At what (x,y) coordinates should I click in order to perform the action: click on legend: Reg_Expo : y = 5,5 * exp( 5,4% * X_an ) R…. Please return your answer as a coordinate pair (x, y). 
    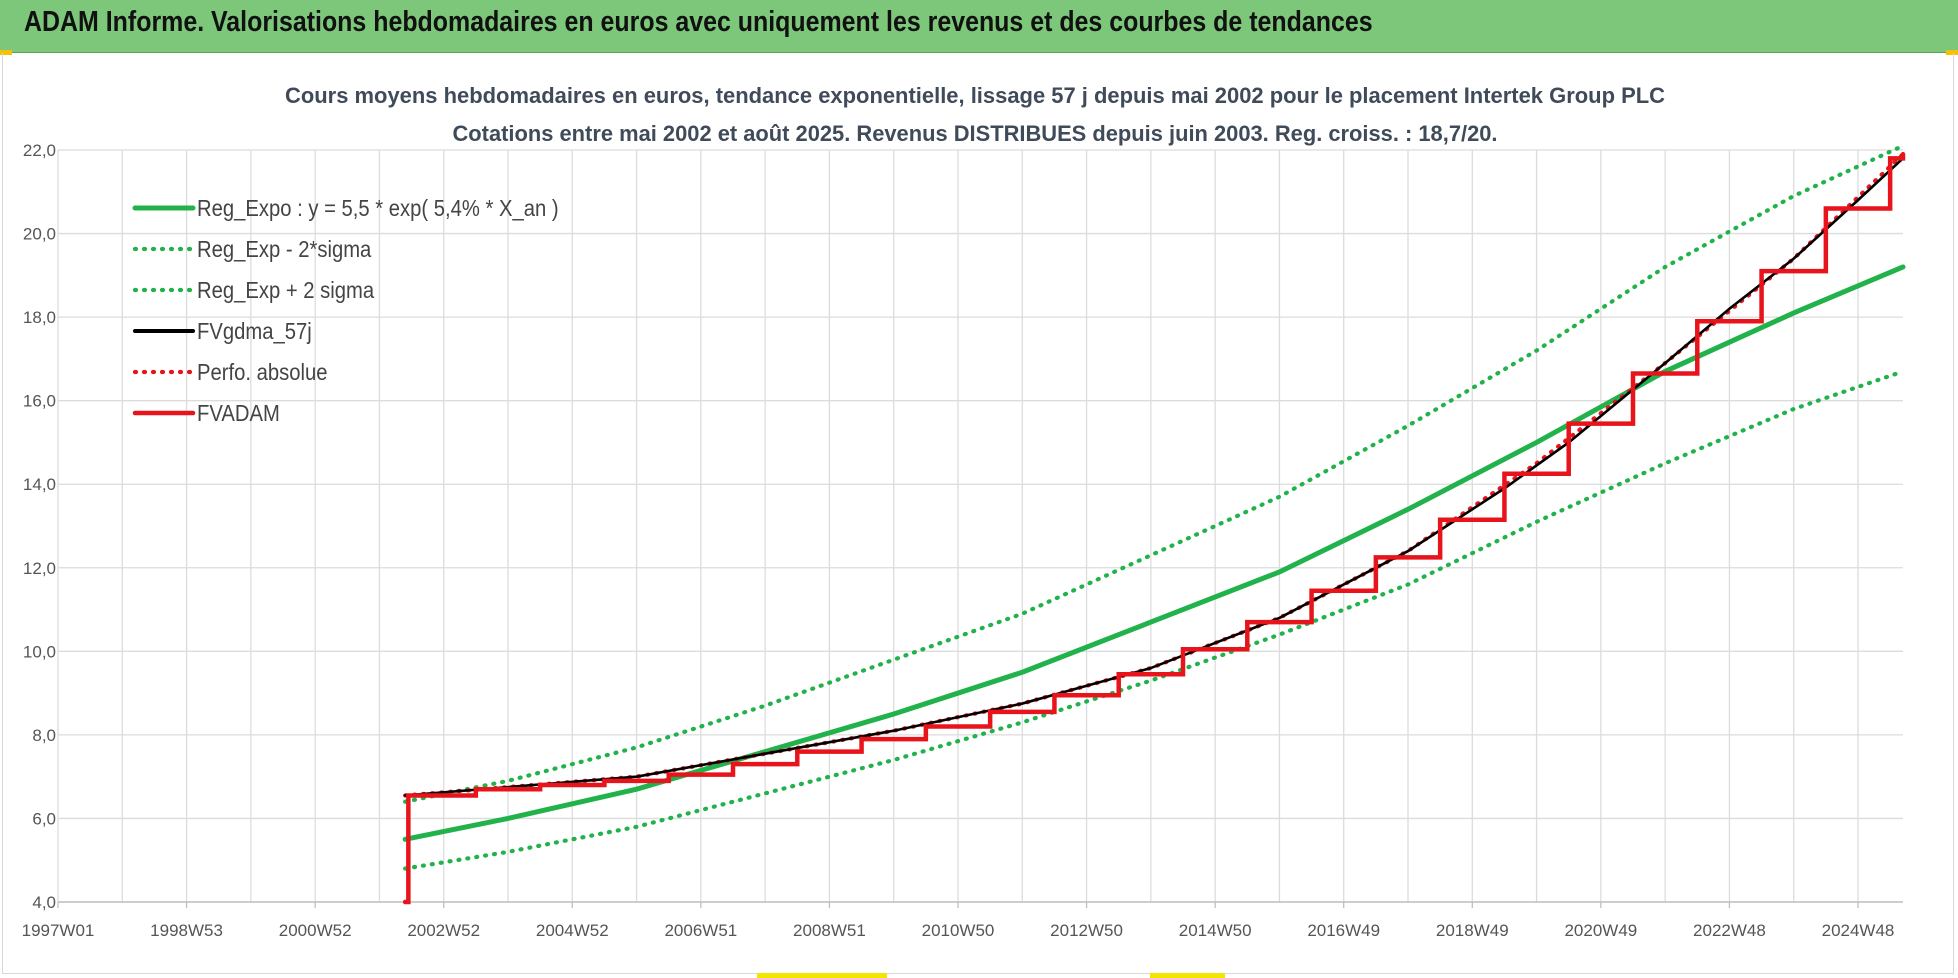
    Looking at the image, I should click on (345, 311).